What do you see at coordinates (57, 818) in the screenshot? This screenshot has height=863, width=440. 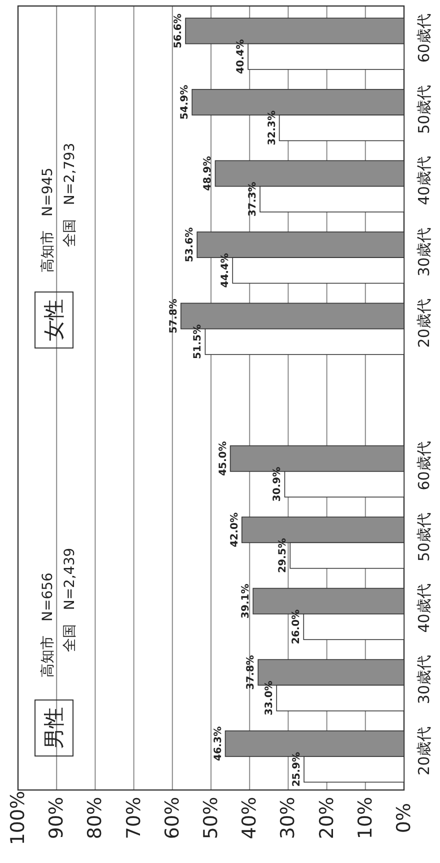 I see `x-tick-label: 90%` at bounding box center [57, 818].